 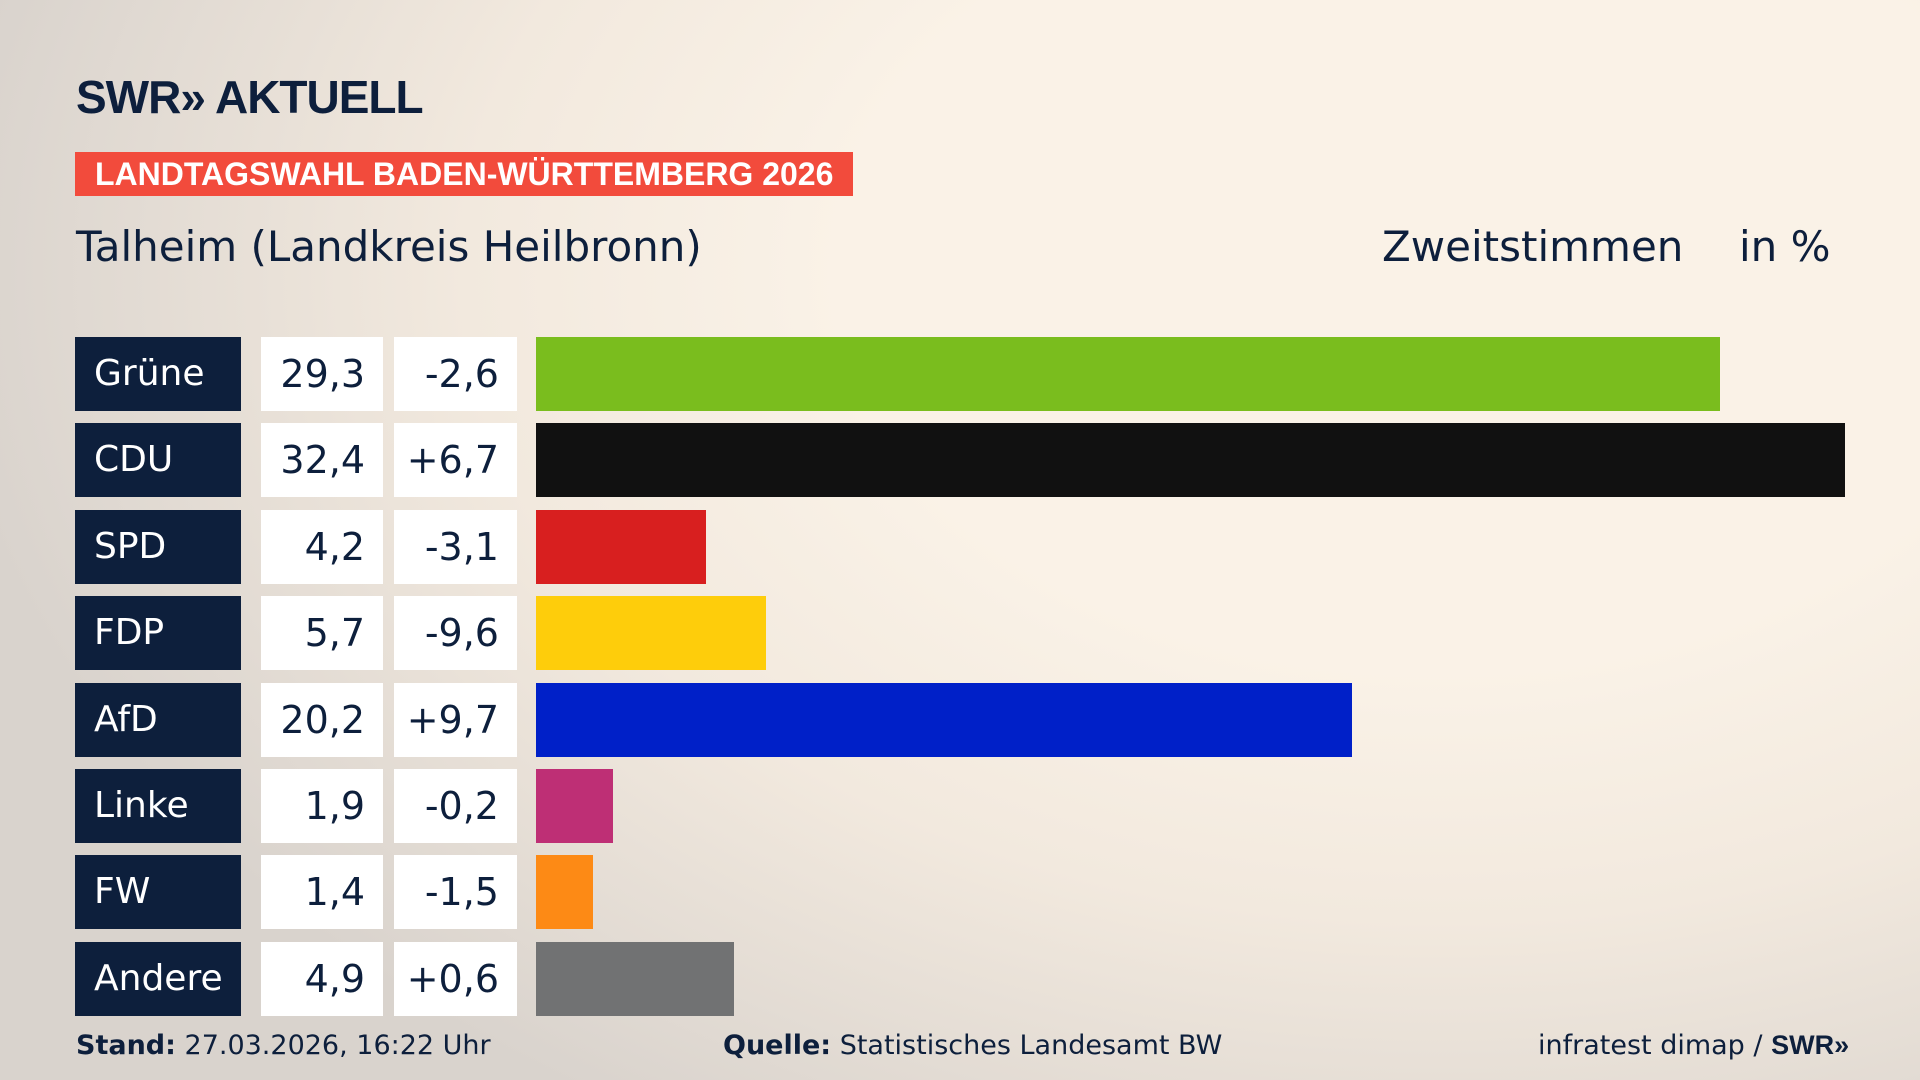 I want to click on stand-label: Stand:, so click(x=126, y=1045).